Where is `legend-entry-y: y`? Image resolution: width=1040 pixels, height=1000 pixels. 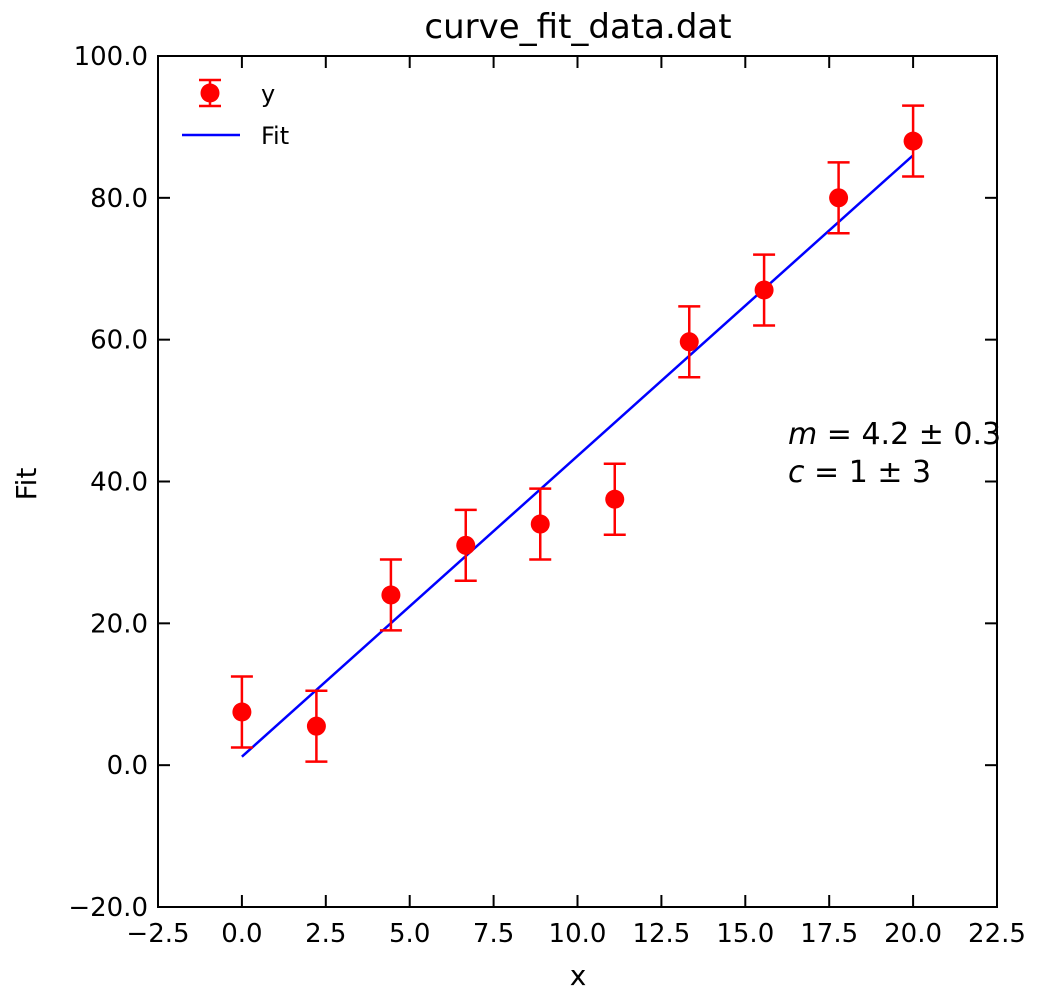
legend-entry-y: y is located at coordinates (237, 93).